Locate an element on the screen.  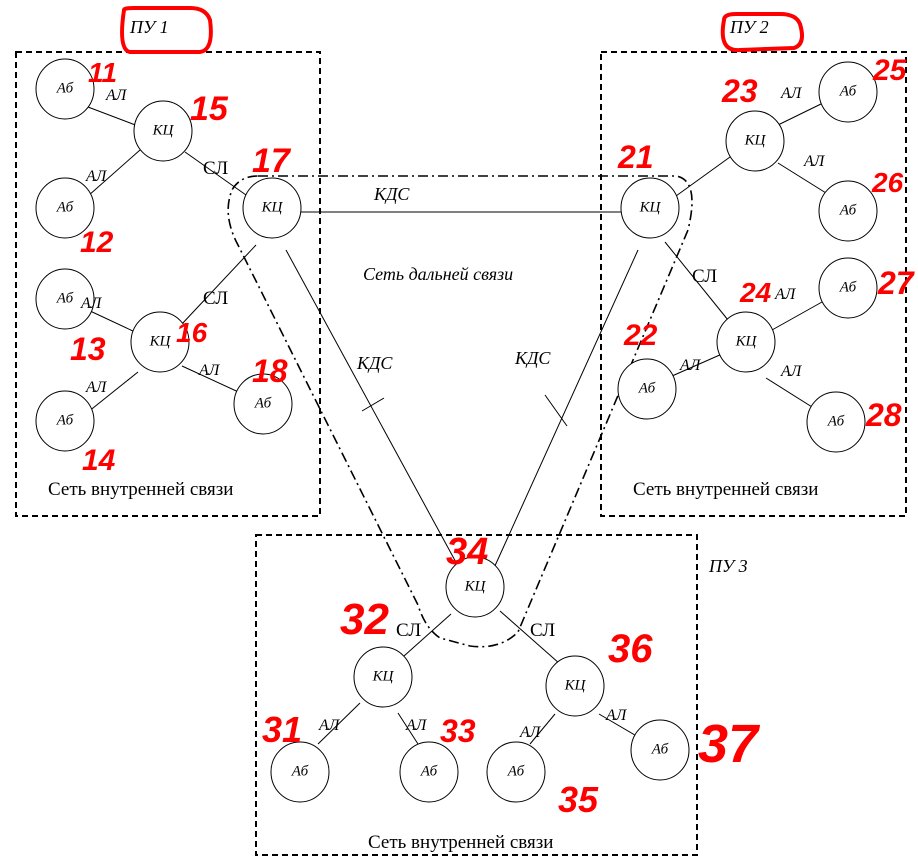
kds-label-left: КДС is located at coordinates (374, 363).